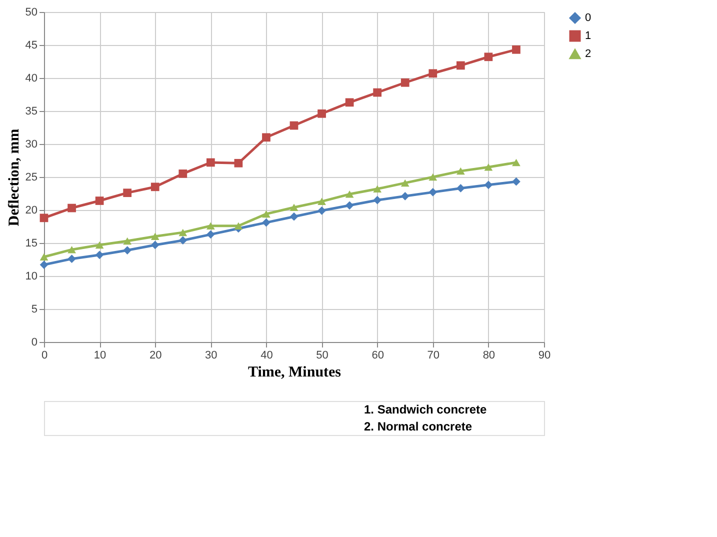  Describe the element at coordinates (426, 409) in the screenshot. I see `text: 1. Sandwich concrete` at that location.